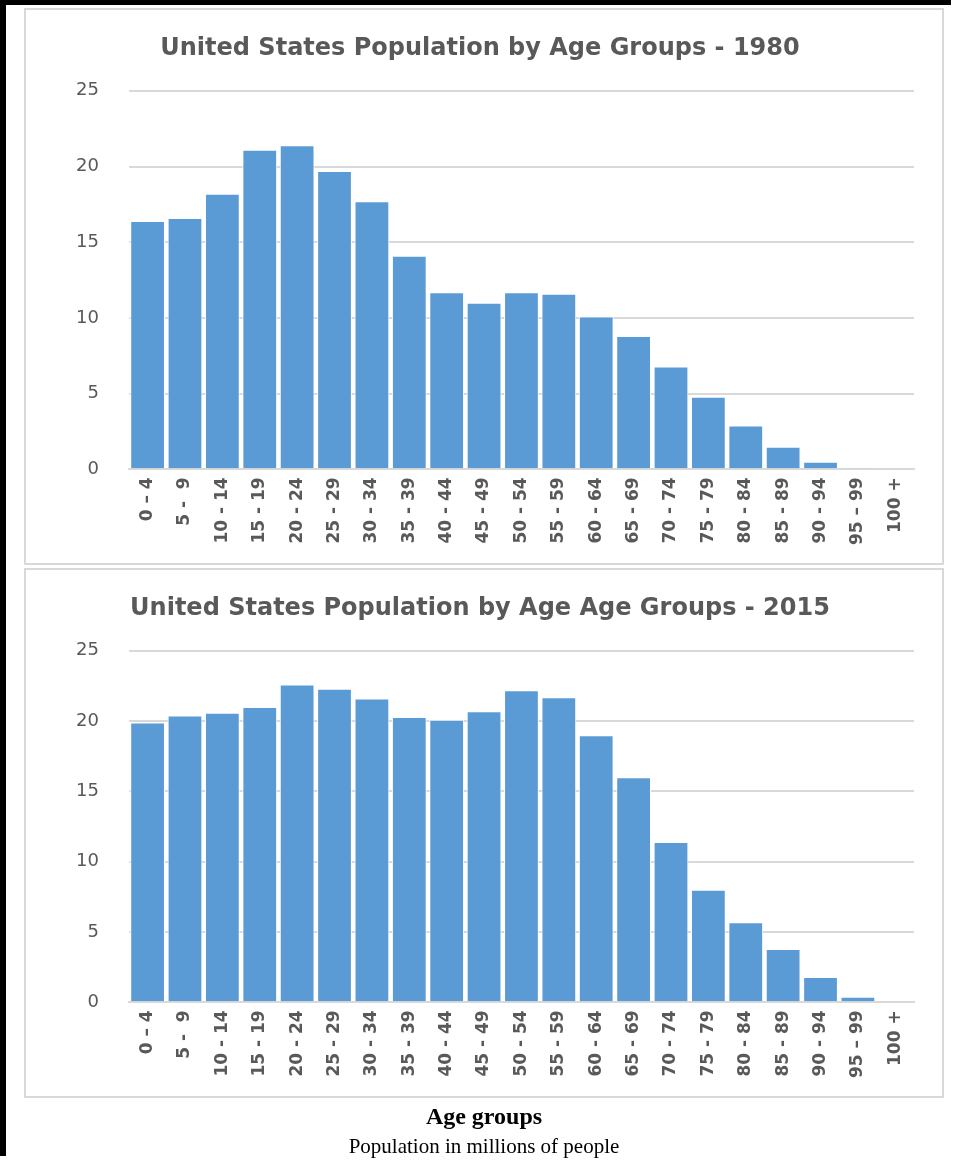  Describe the element at coordinates (480, 606) in the screenshot. I see `chart-title: United States Population by Age Age Groups - 2015` at that location.